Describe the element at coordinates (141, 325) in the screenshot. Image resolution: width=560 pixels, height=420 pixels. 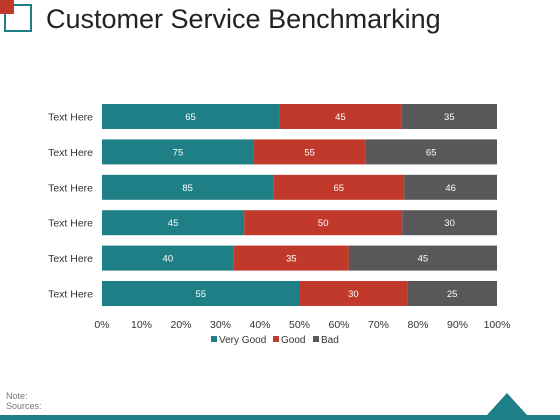
I see `x-tick-label: 10%` at that location.